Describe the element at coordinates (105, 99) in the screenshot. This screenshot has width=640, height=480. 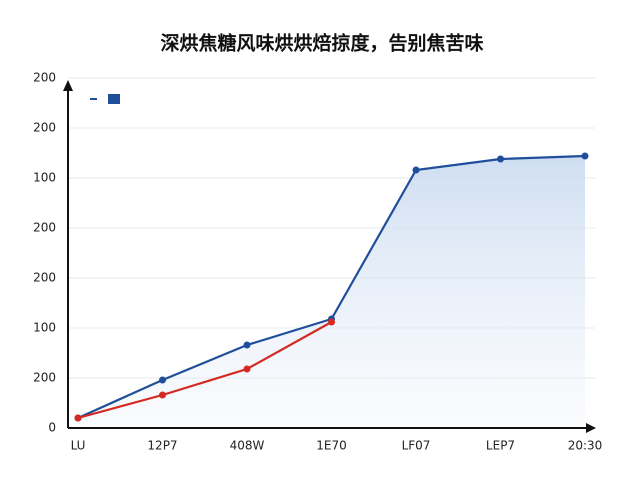
I see `legend` at that location.